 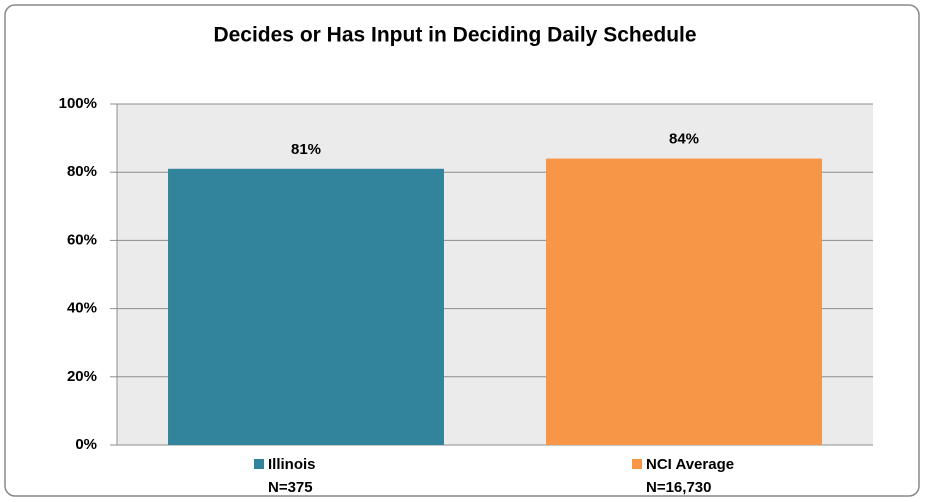 I want to click on value-label: 81%, so click(x=306, y=149).